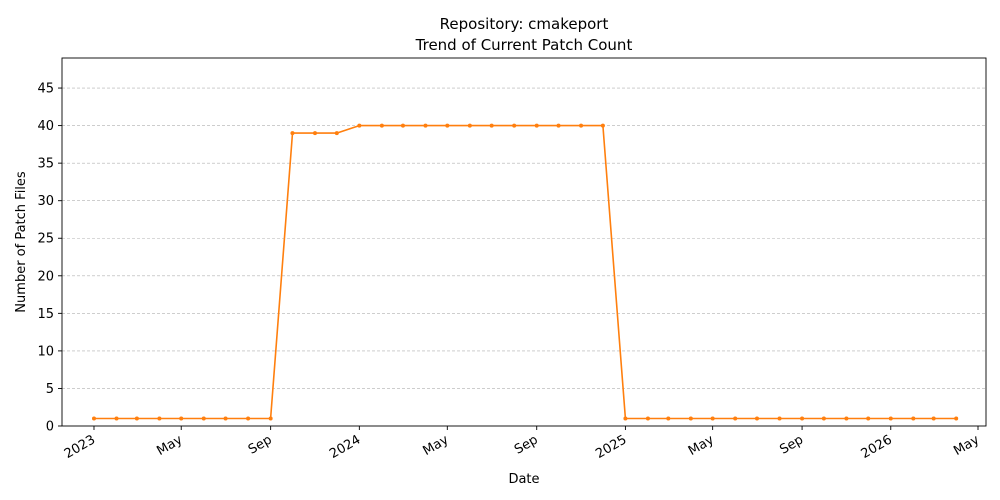 This screenshot has height=500, width=1000. I want to click on x-axis-ticks: 2023 May Sep 2024 May Sep 2025 May Sep 2026 May, so click(522, 444).